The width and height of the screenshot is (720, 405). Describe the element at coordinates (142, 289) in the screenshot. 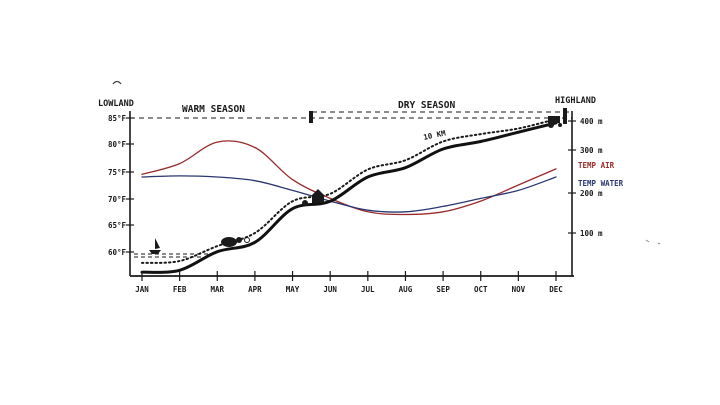

I see `month-label-jan: JAN` at that location.